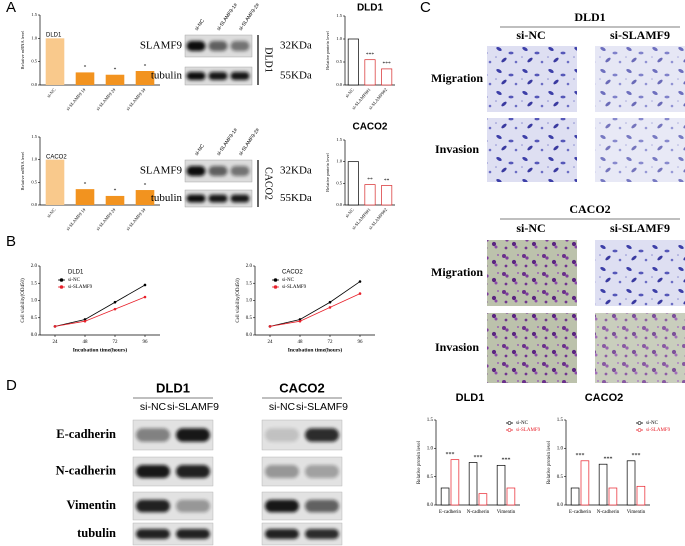  What do you see at coordinates (11, 385) in the screenshot?
I see `panel-label: D` at bounding box center [11, 385].